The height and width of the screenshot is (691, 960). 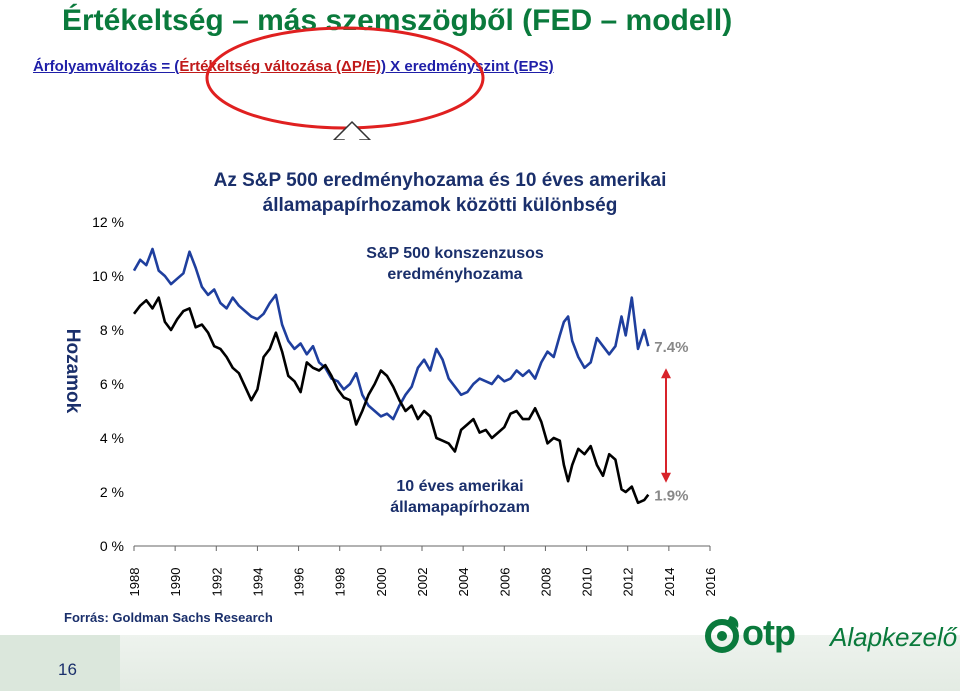 I want to click on x-tick-label: 2006, so click(x=504, y=582).